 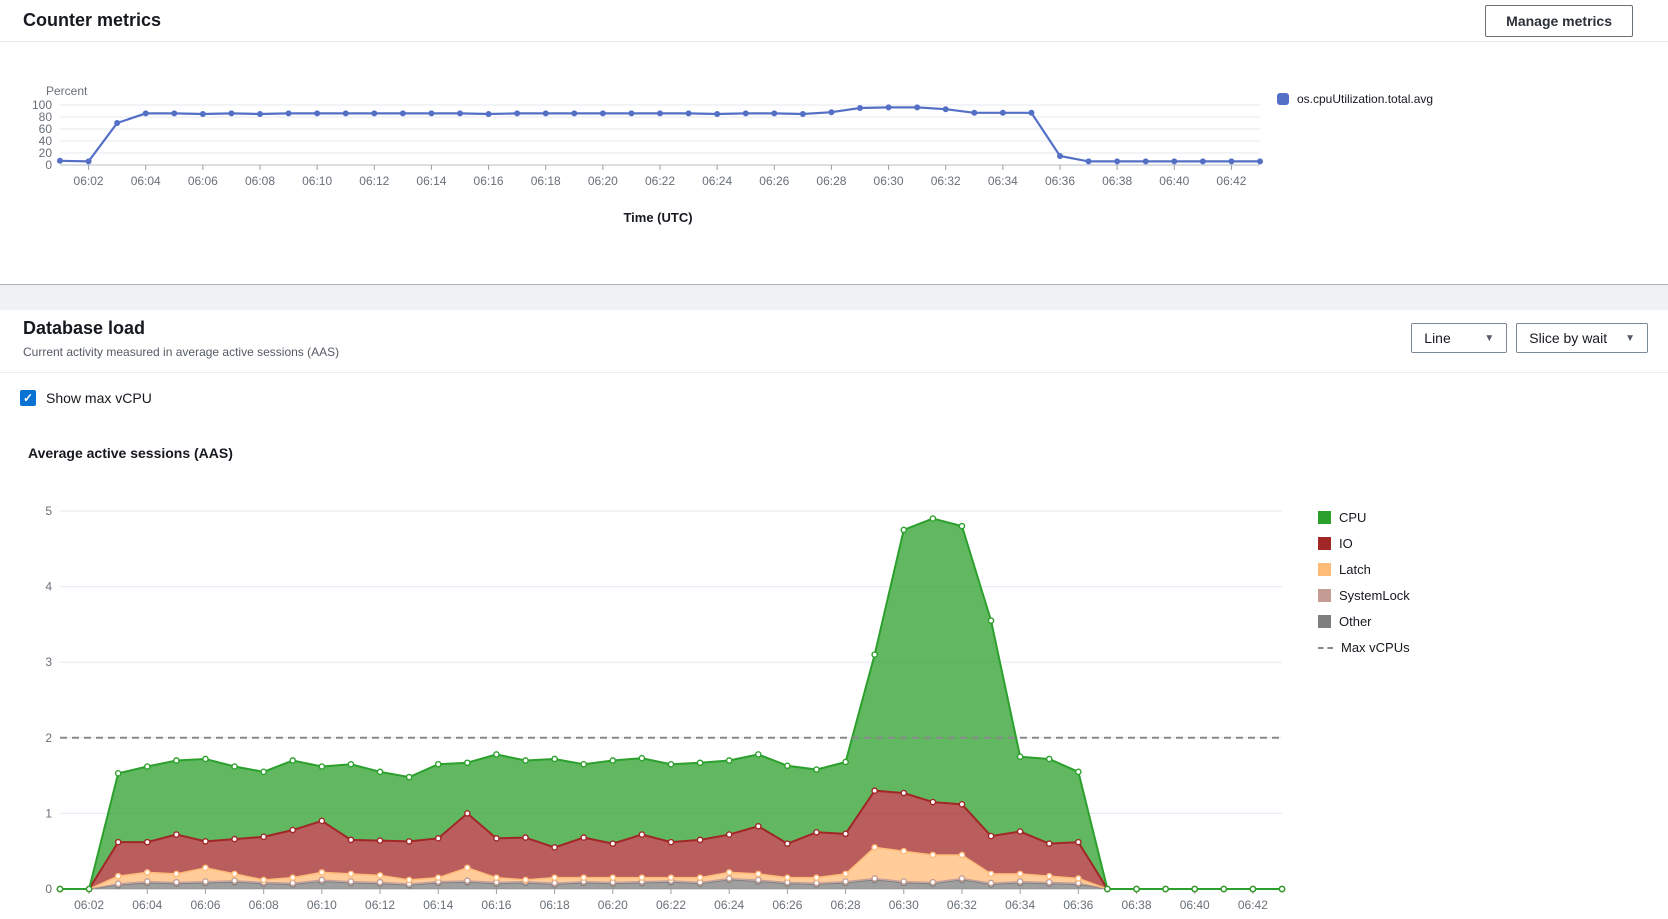 I want to click on manage-metrics-button: Manage metrics, so click(x=1559, y=20).